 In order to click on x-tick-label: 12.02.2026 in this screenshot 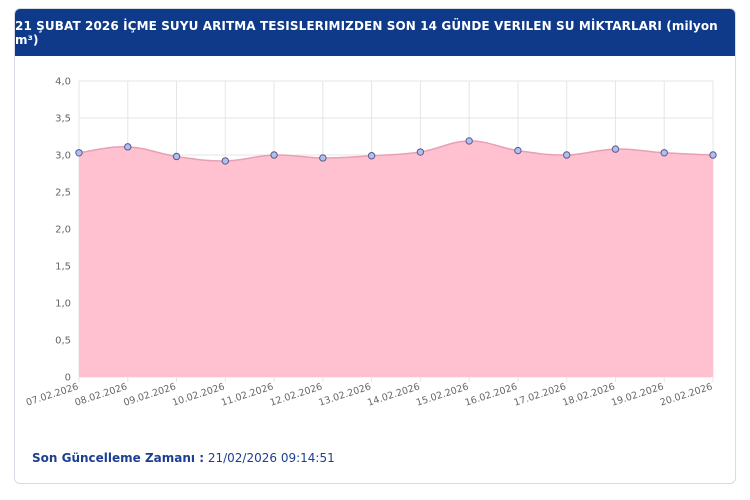, I will do `click(296, 394)`.